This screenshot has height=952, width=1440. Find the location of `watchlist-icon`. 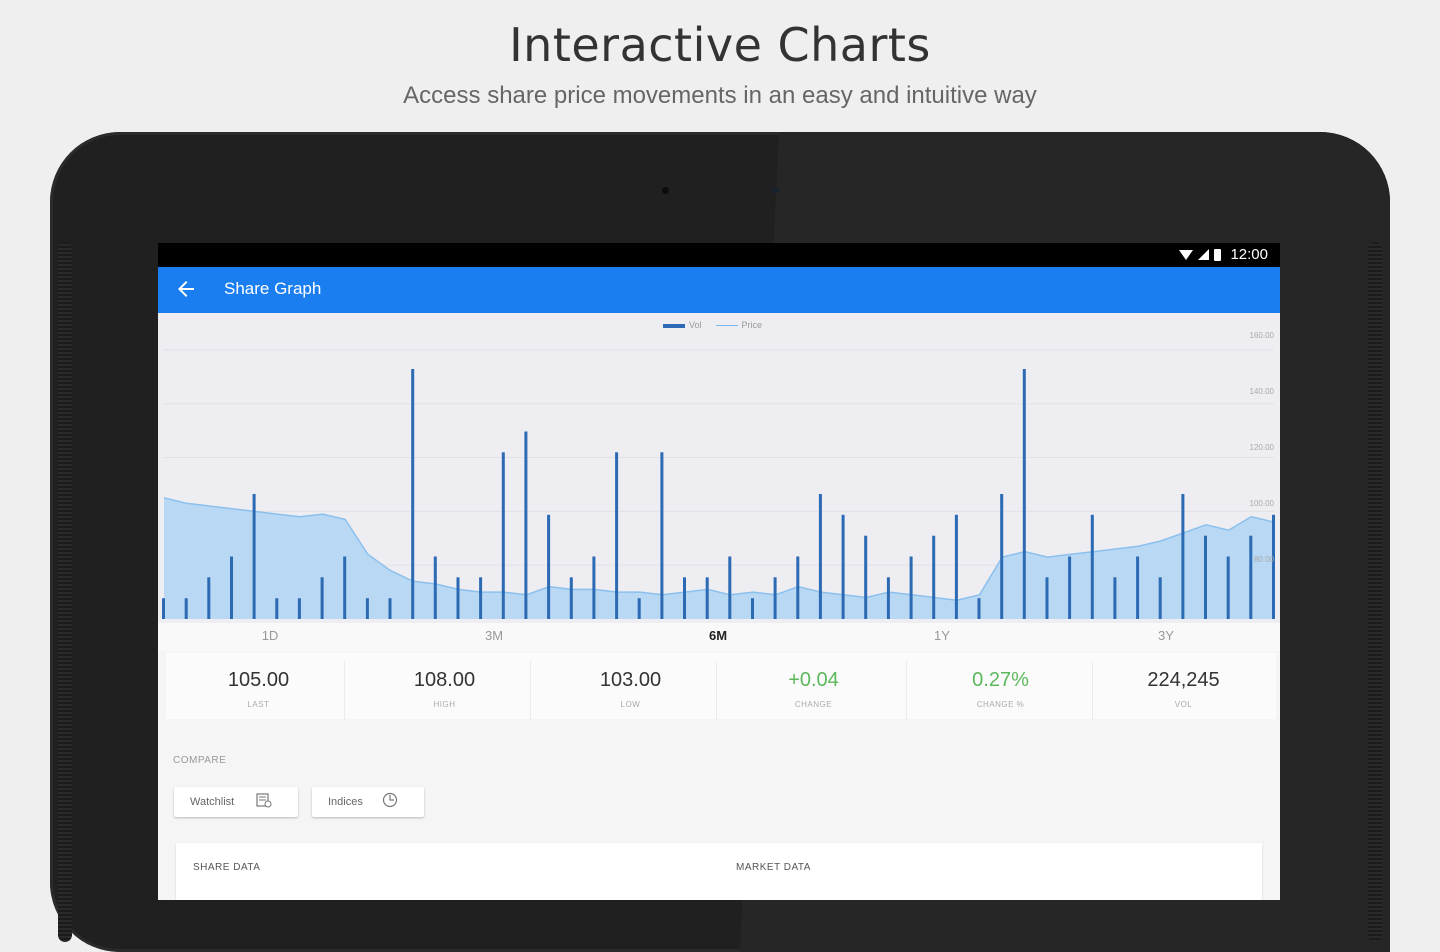

watchlist-icon is located at coordinates (264, 800).